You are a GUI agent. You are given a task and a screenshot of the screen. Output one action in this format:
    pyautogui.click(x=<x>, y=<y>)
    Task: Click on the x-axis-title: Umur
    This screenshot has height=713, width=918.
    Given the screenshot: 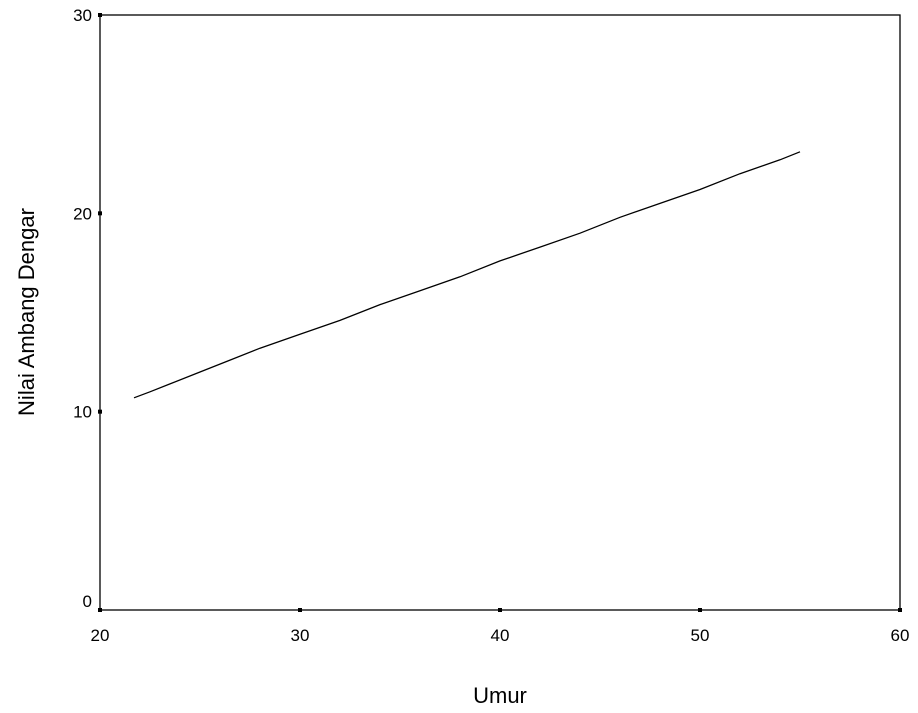 What is the action you would take?
    pyautogui.click(x=500, y=695)
    